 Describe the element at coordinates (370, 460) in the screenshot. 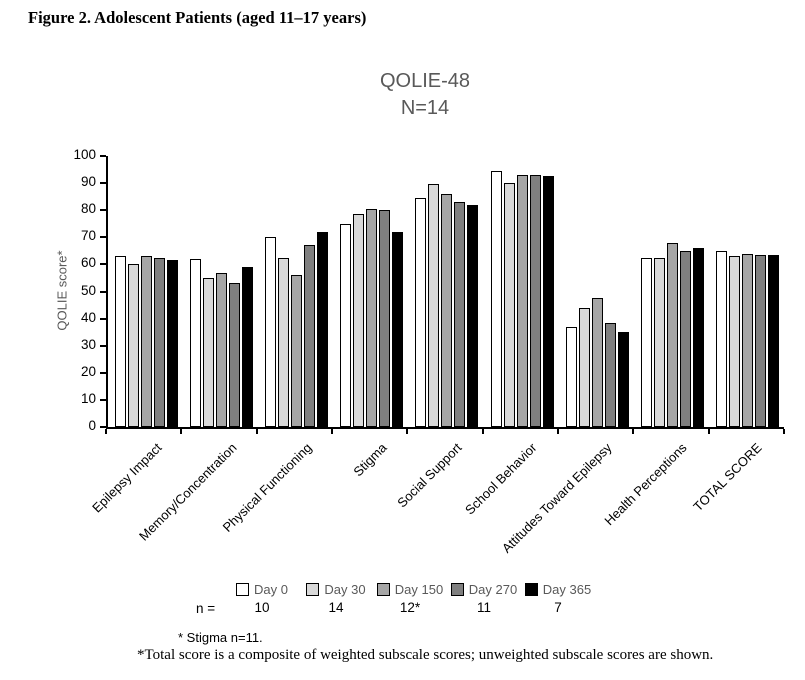

I see `category-label: Stigma` at that location.